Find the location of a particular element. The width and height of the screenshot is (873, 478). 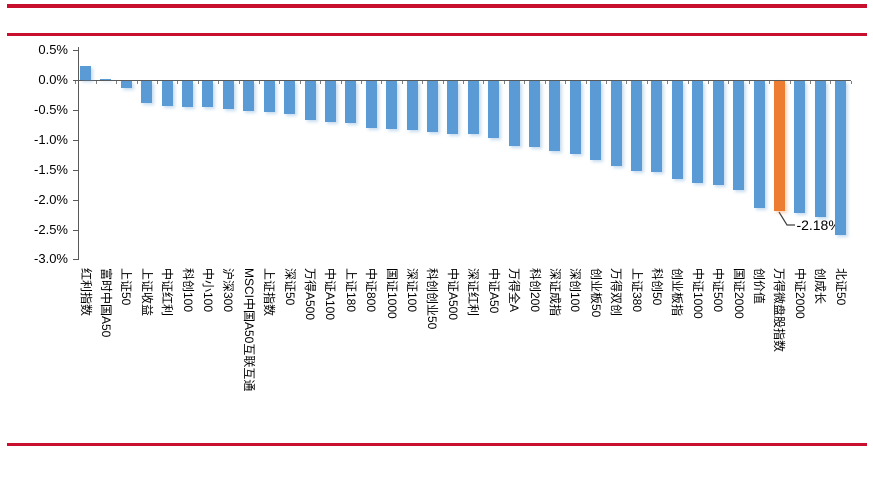

bar-创价值 is located at coordinates (759, 144).